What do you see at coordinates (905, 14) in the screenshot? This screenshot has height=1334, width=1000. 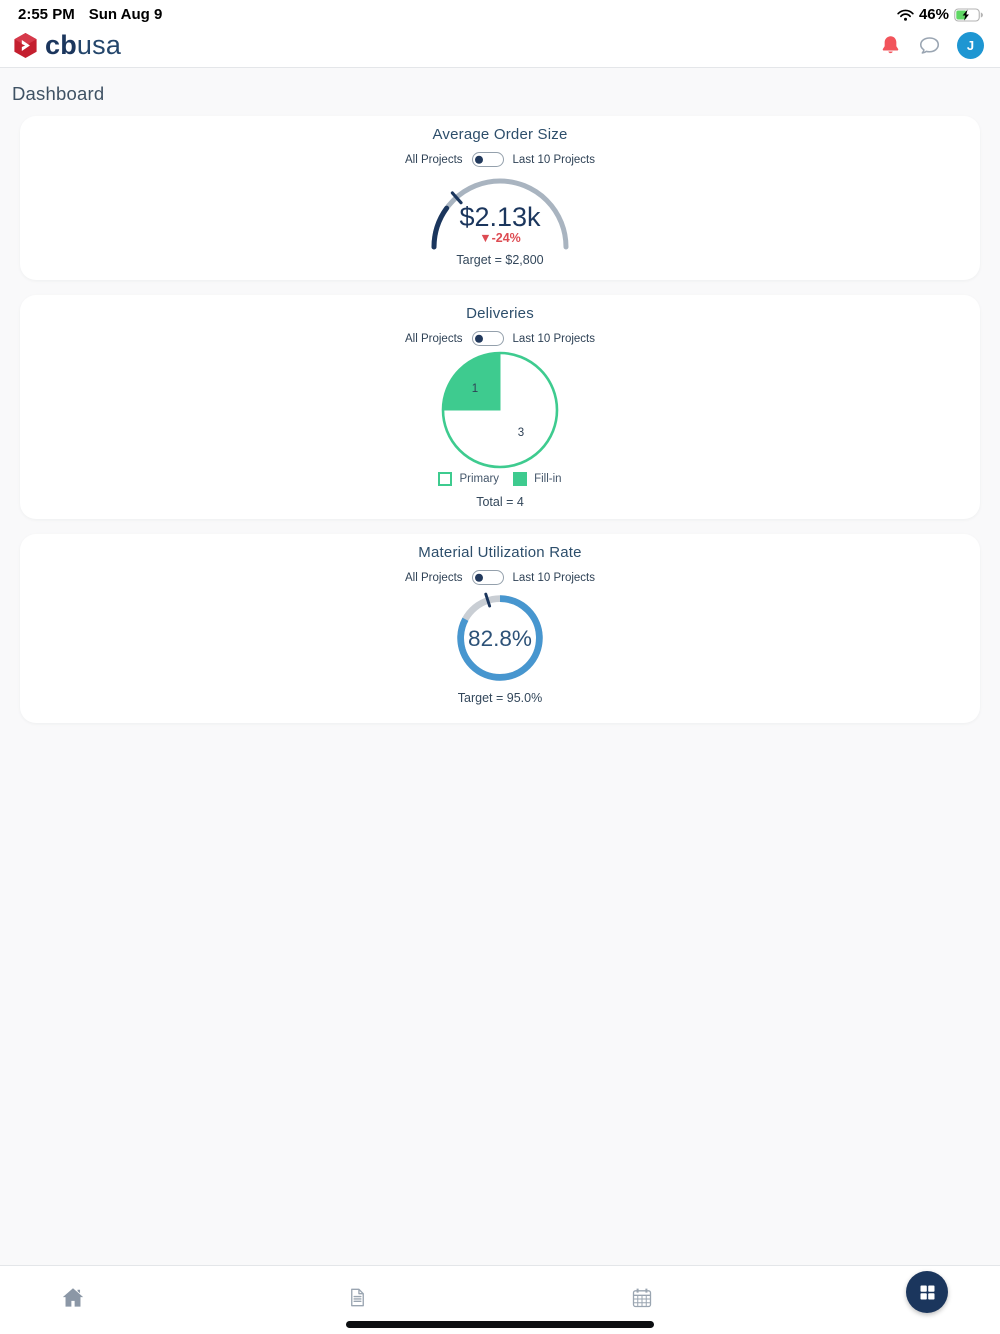 I see `wifi-icon` at bounding box center [905, 14].